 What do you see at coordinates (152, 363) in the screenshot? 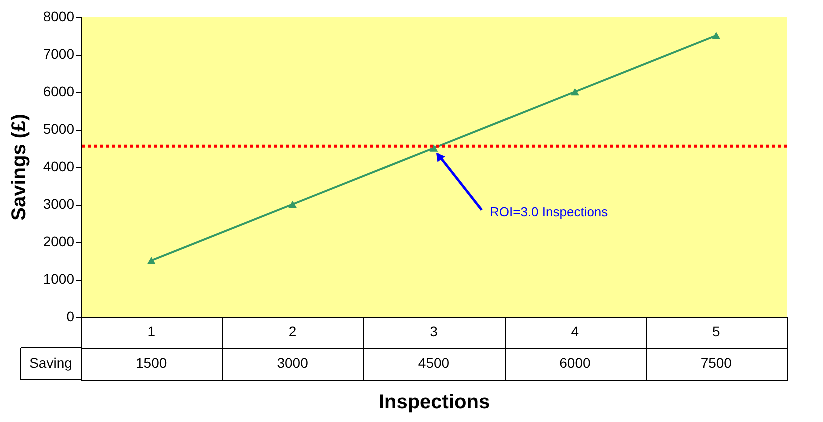
I see `data-label: 1500` at bounding box center [152, 363].